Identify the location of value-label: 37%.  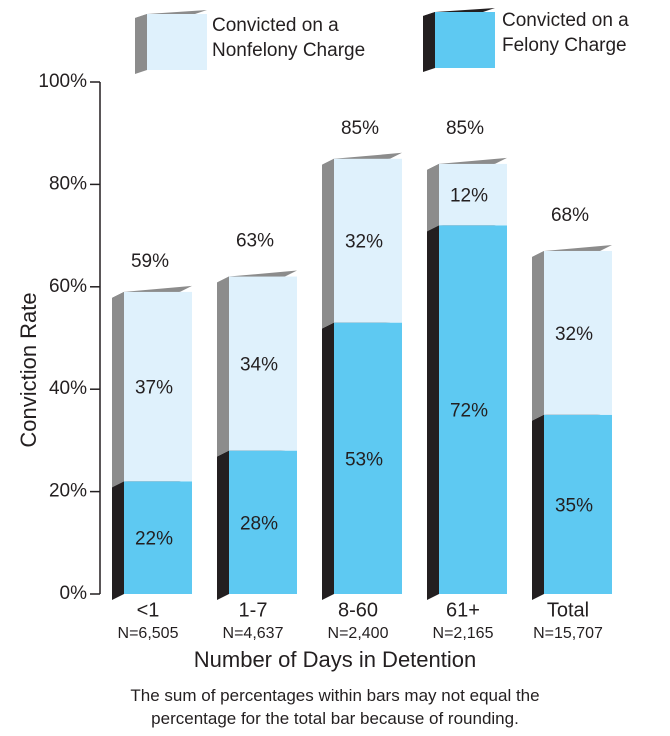
(154, 388).